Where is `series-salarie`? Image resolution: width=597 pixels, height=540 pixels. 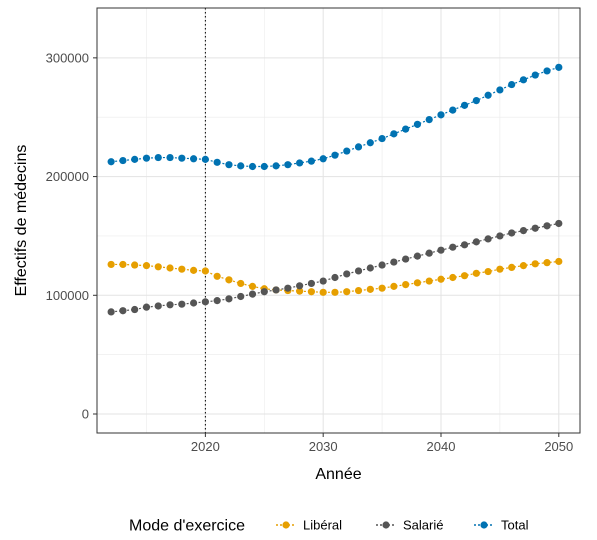 series-salarie is located at coordinates (335, 267).